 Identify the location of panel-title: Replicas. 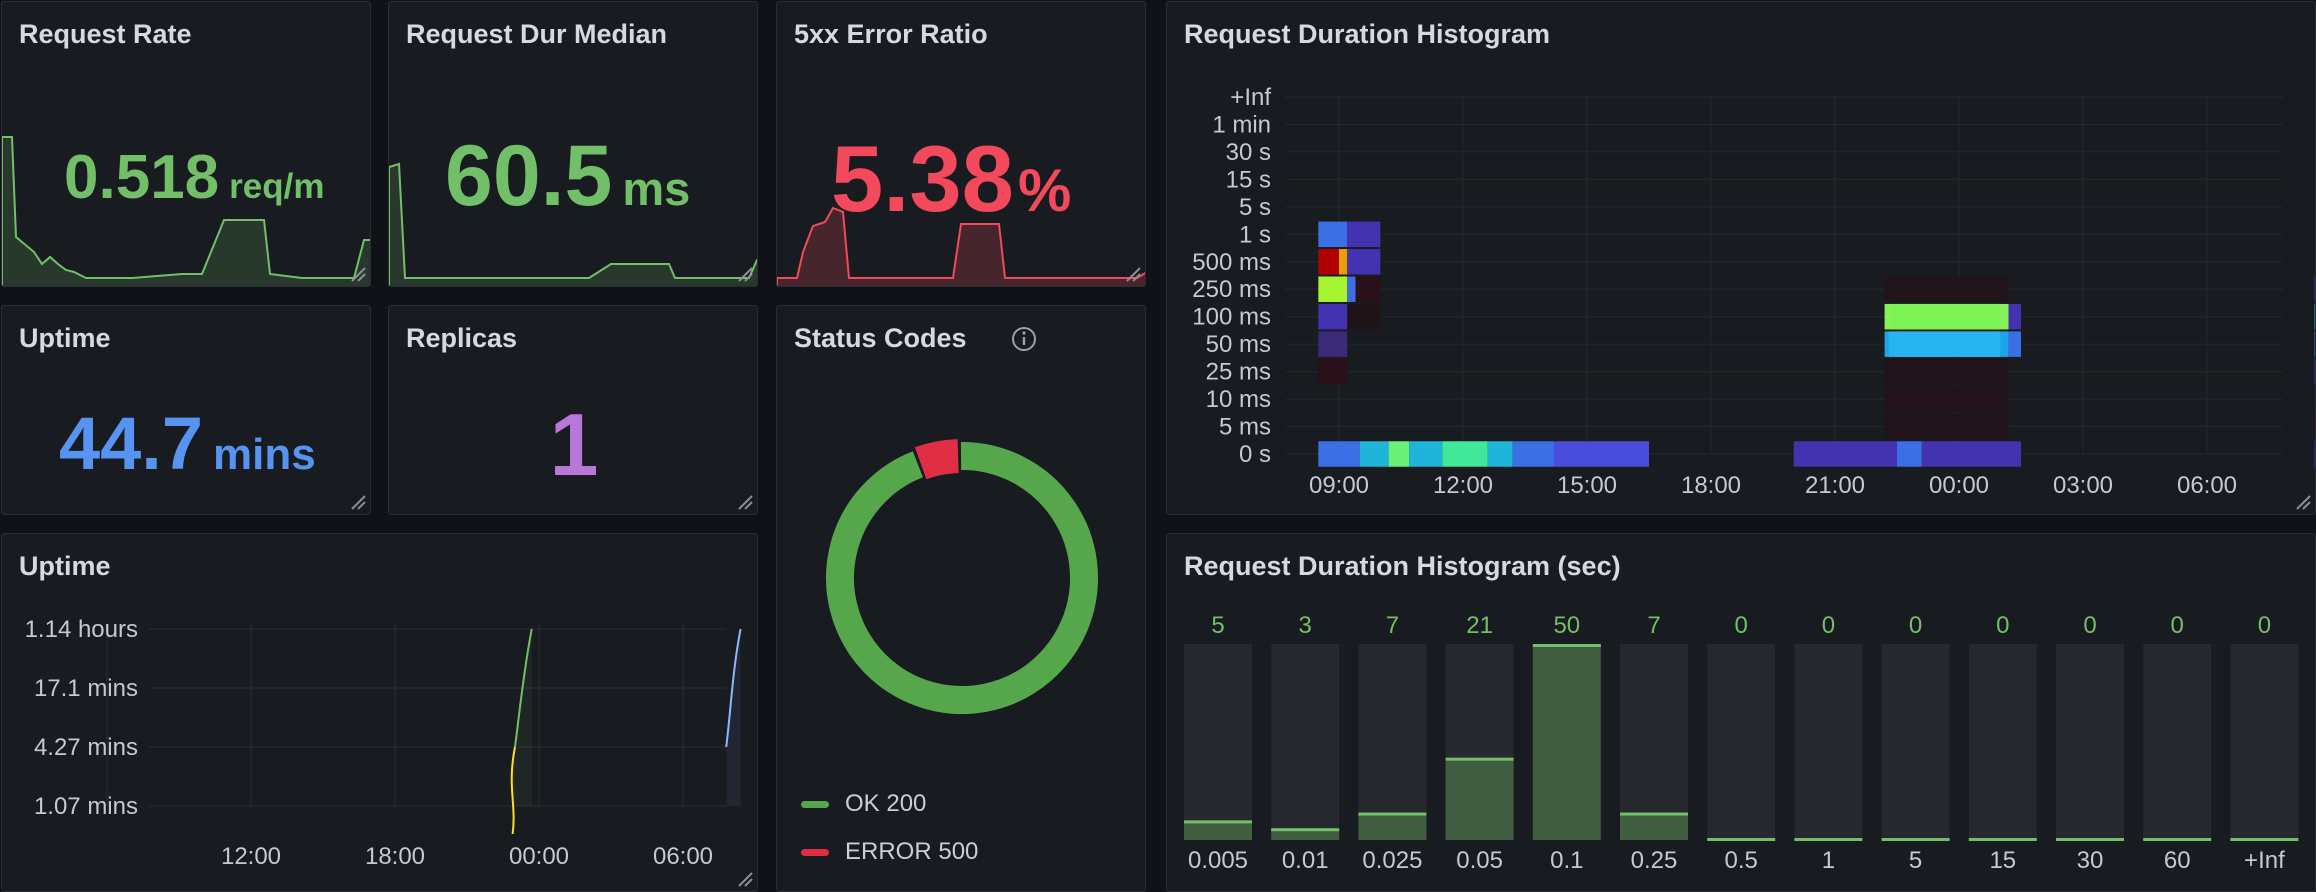
(462, 338).